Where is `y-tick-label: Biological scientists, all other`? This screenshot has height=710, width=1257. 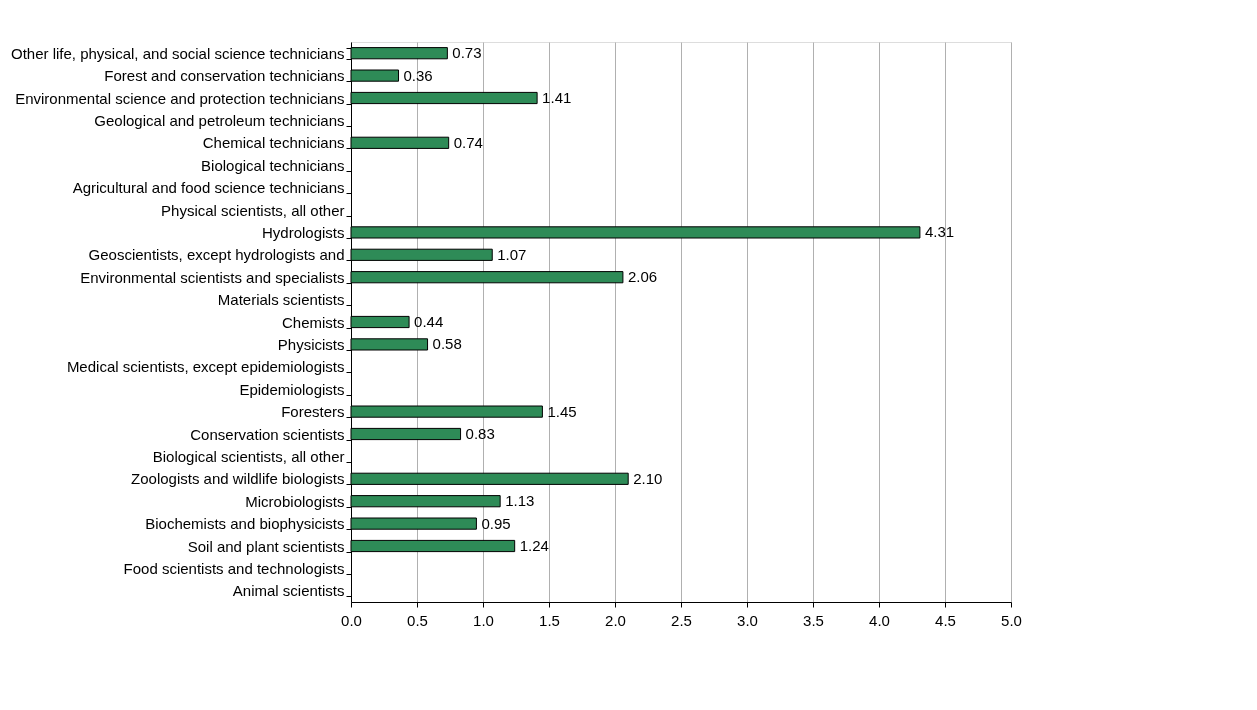 y-tick-label: Biological scientists, all other is located at coordinates (248, 456).